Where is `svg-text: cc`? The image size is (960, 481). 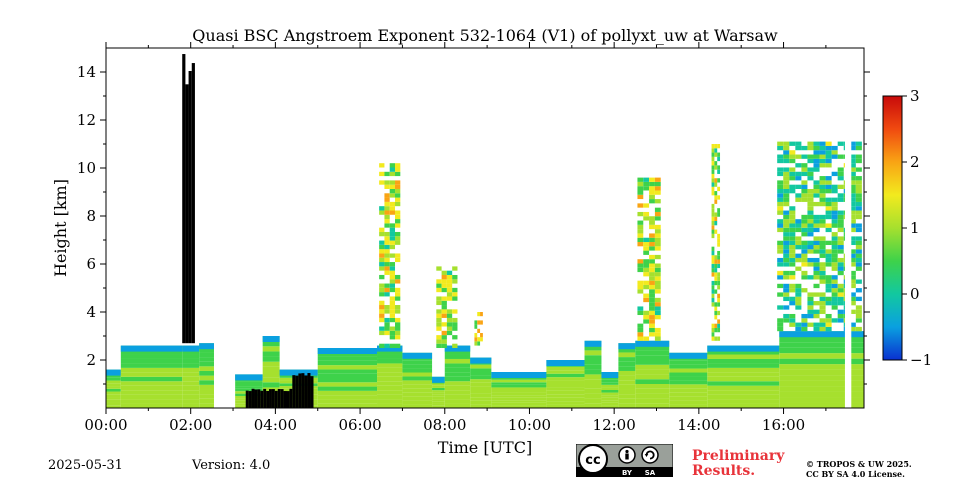
svg-text: cc is located at coordinates (592, 460).